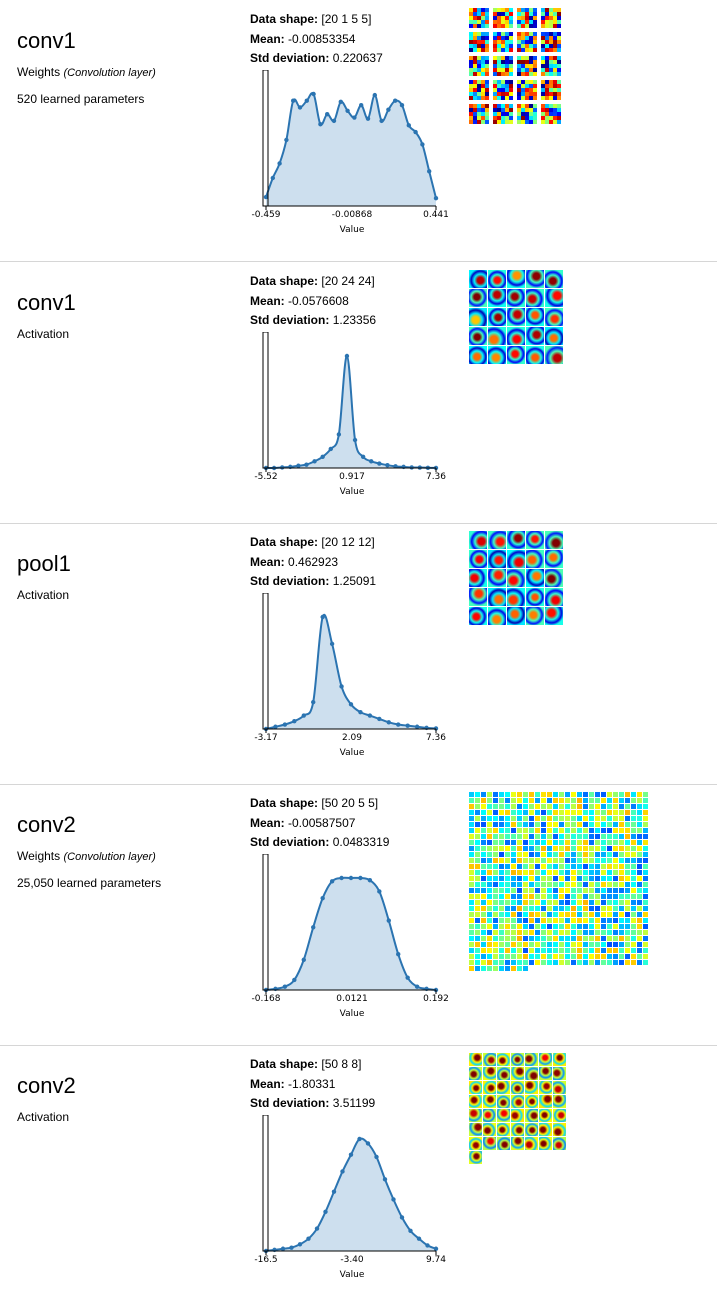 The width and height of the screenshot is (727, 1306). What do you see at coordinates (322, 38) in the screenshot?
I see `mean-value: -0.00853354` at bounding box center [322, 38].